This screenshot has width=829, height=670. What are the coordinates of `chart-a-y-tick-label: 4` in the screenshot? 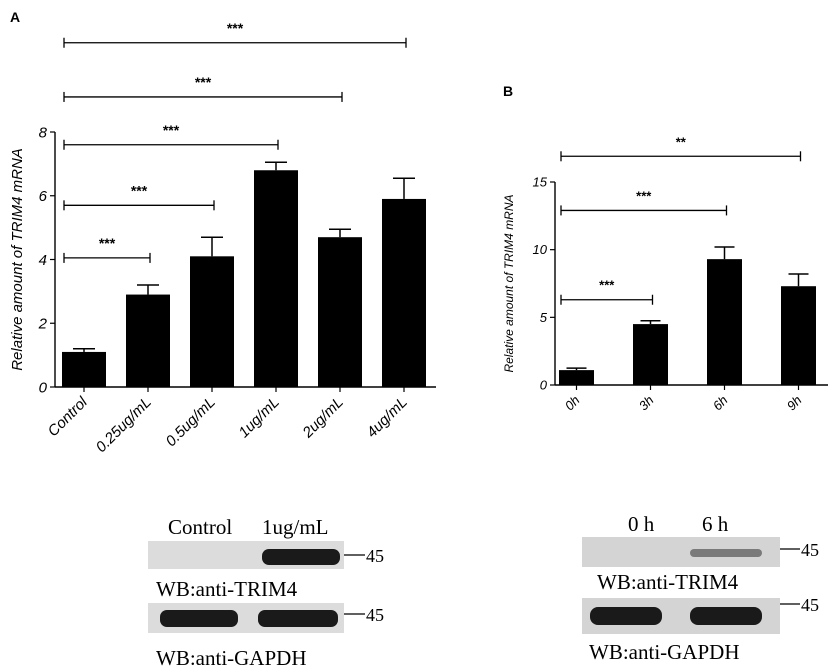 It's located at (43, 260).